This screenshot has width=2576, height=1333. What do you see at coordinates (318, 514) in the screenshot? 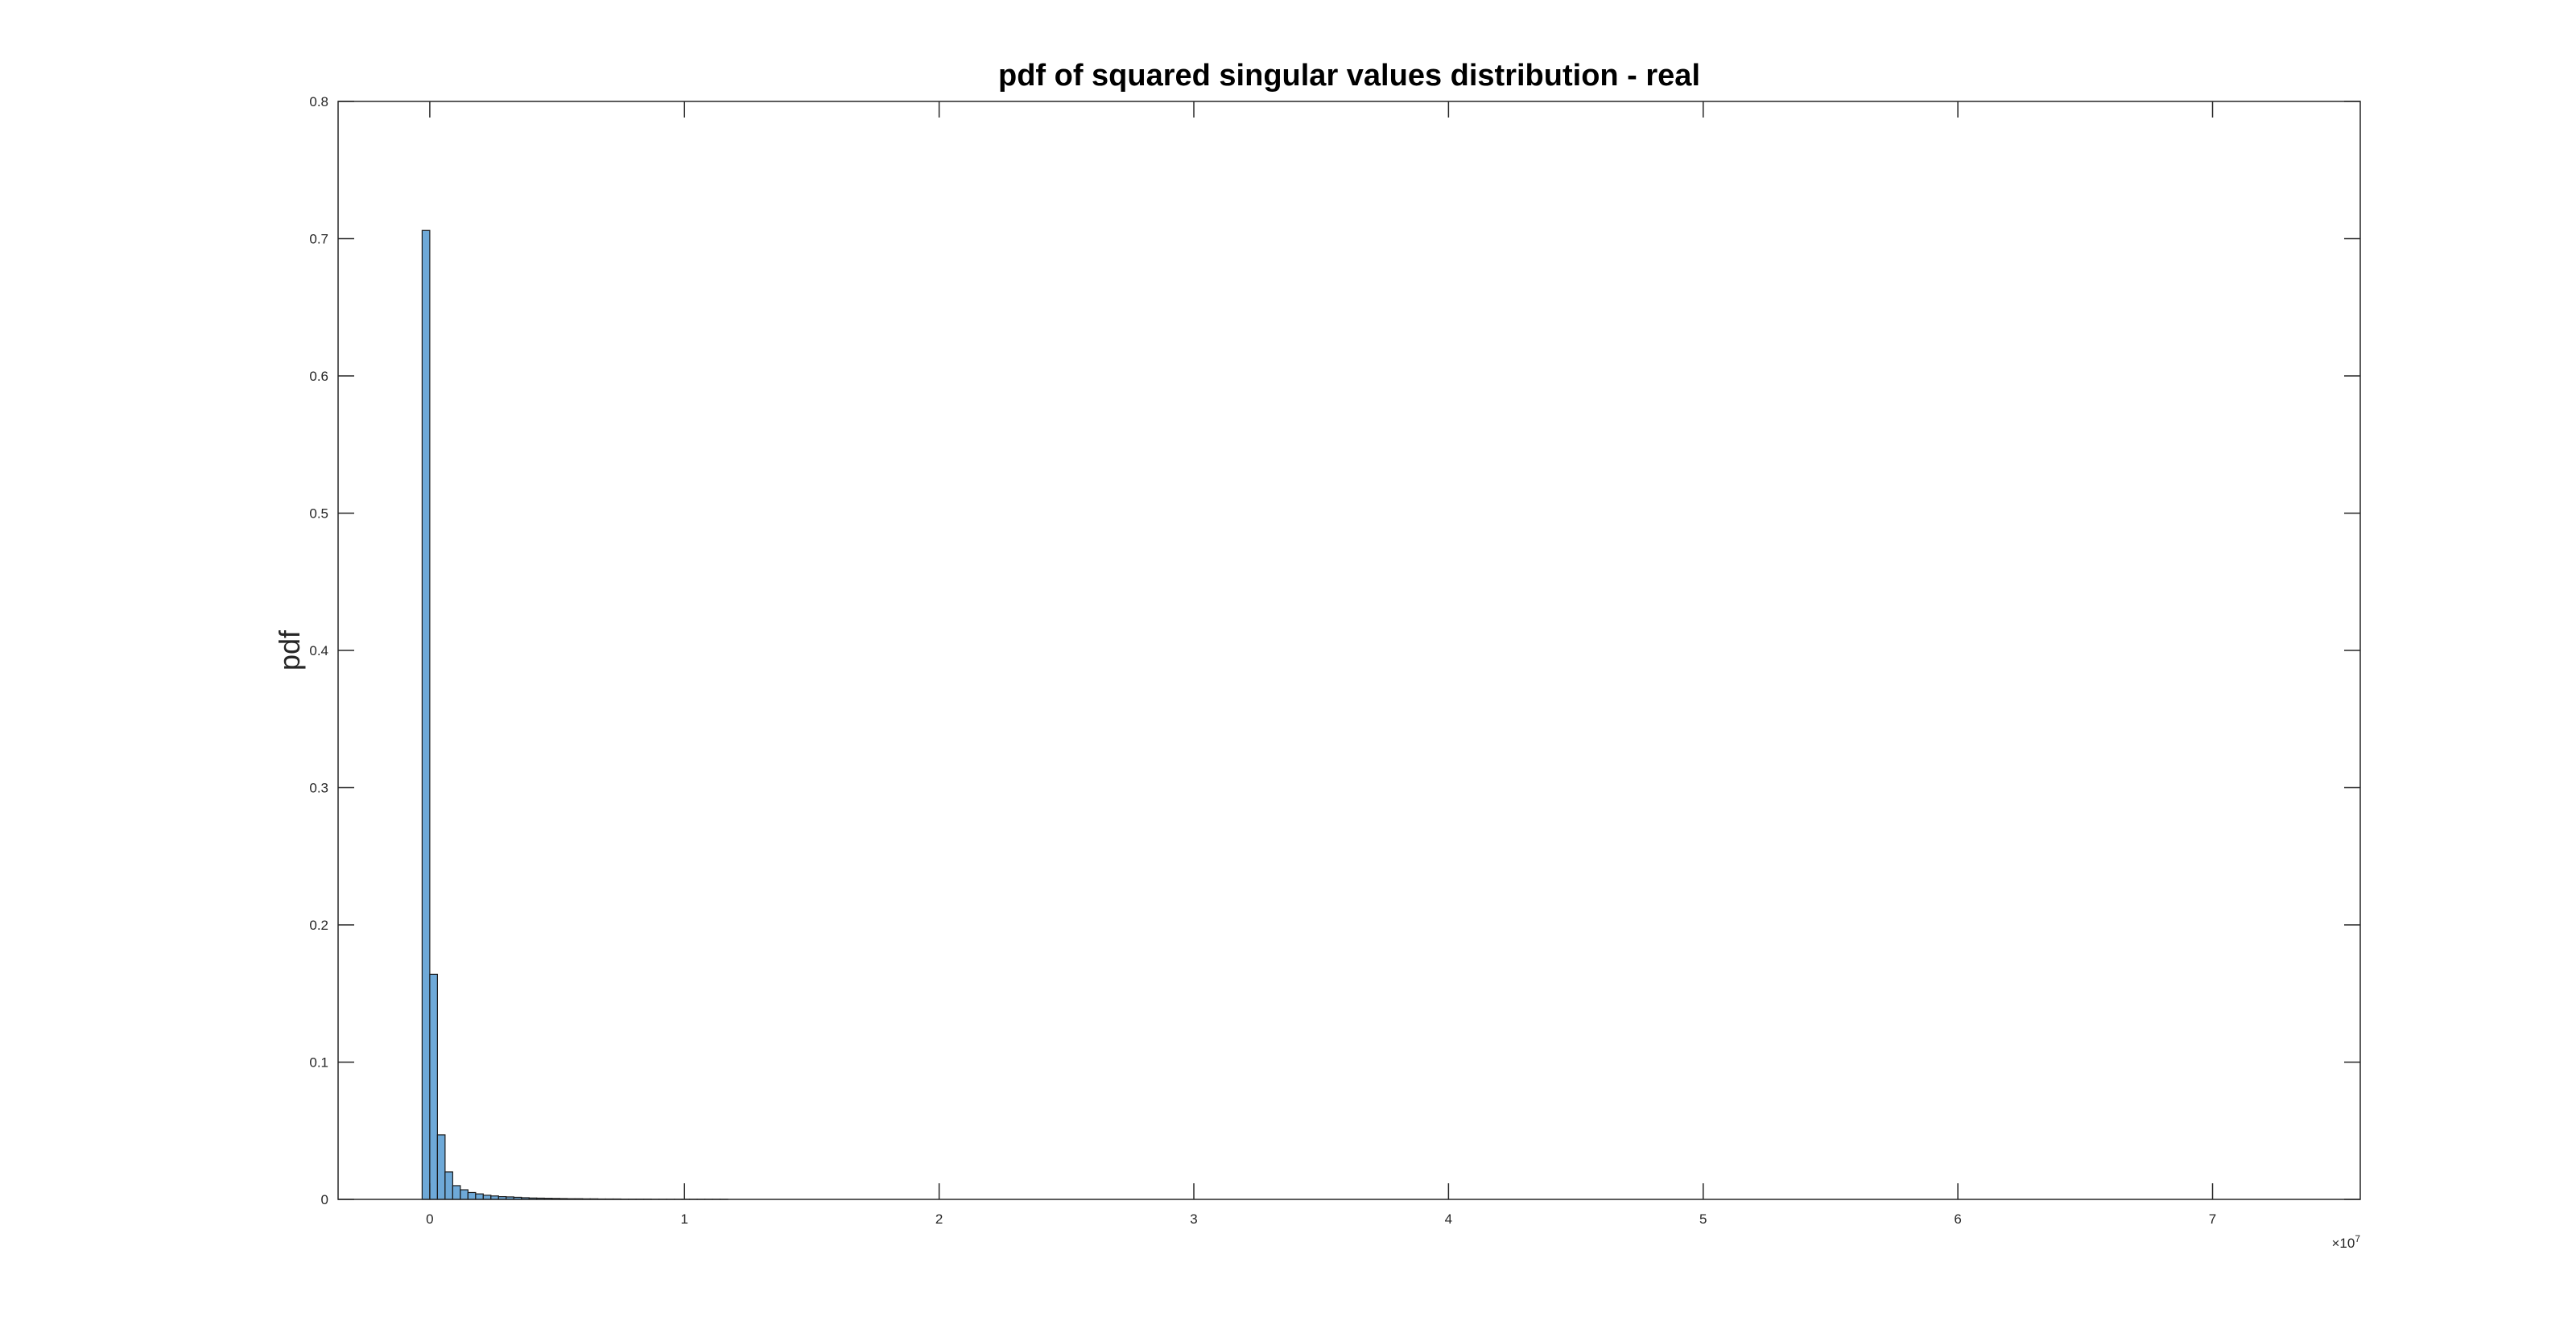
I see `y-tick-label: 0.5` at bounding box center [318, 514].